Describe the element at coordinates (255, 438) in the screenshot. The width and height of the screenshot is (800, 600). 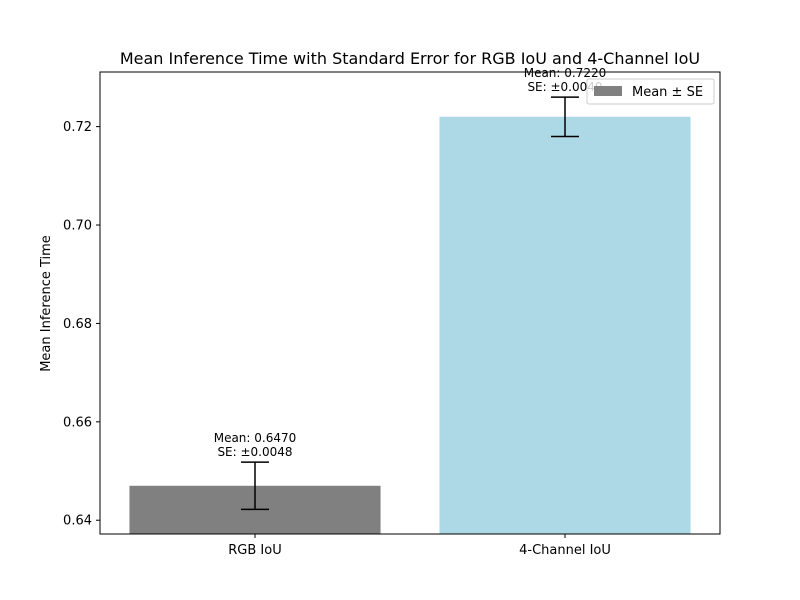
I see `data-label-mean: Mean: 0.6470` at that location.